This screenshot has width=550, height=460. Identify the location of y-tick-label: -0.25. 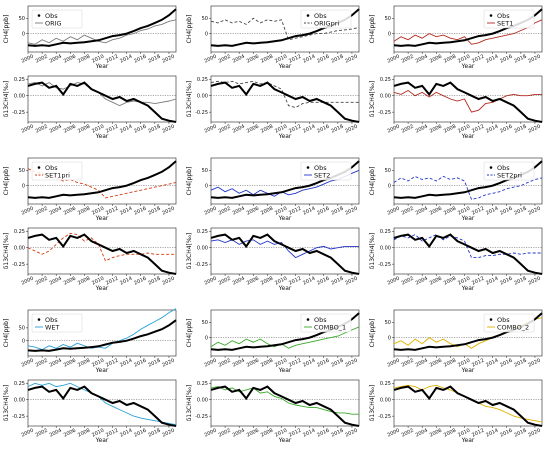
(18, 265).